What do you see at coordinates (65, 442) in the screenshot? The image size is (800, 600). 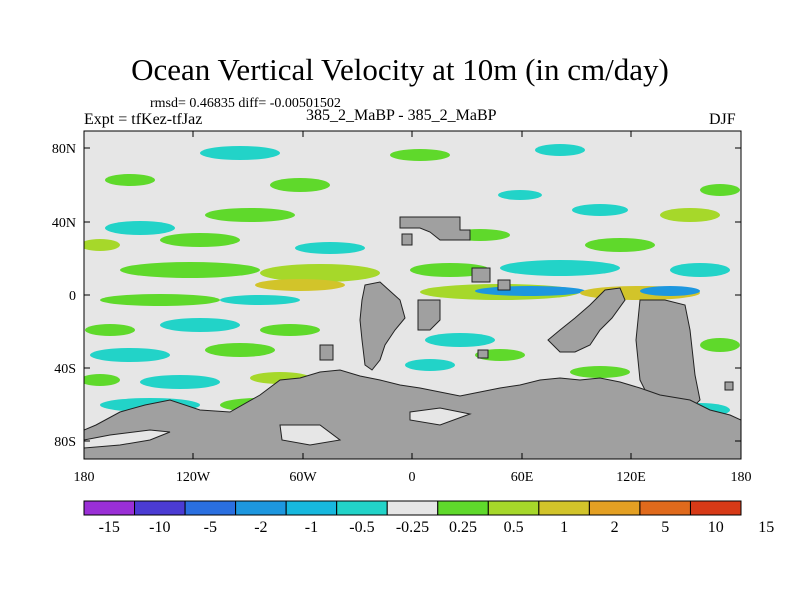 I see `lat-tick-label: 80S` at bounding box center [65, 442].